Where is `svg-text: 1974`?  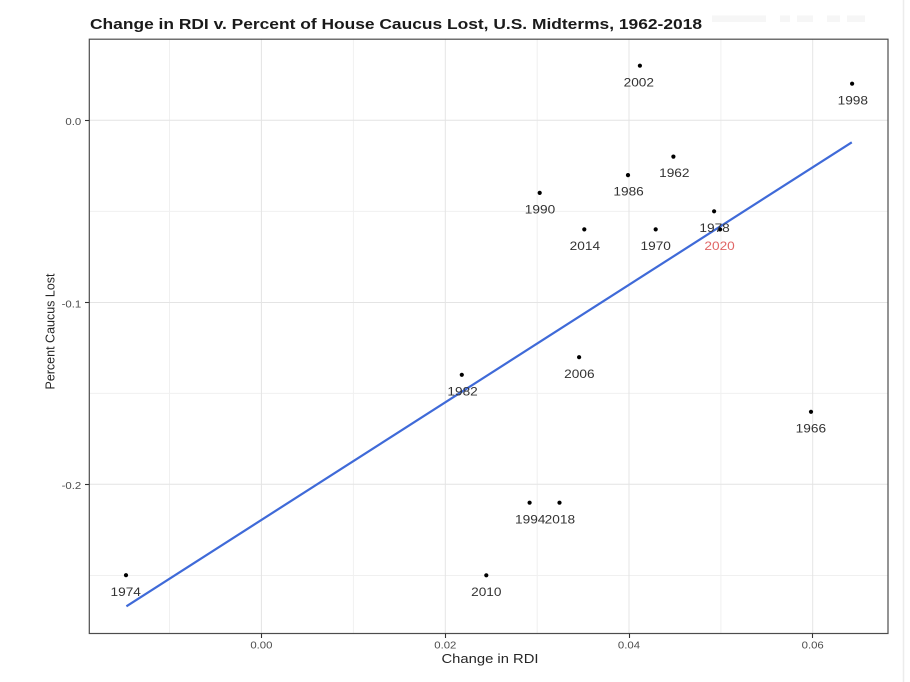 svg-text: 1974 is located at coordinates (126, 592).